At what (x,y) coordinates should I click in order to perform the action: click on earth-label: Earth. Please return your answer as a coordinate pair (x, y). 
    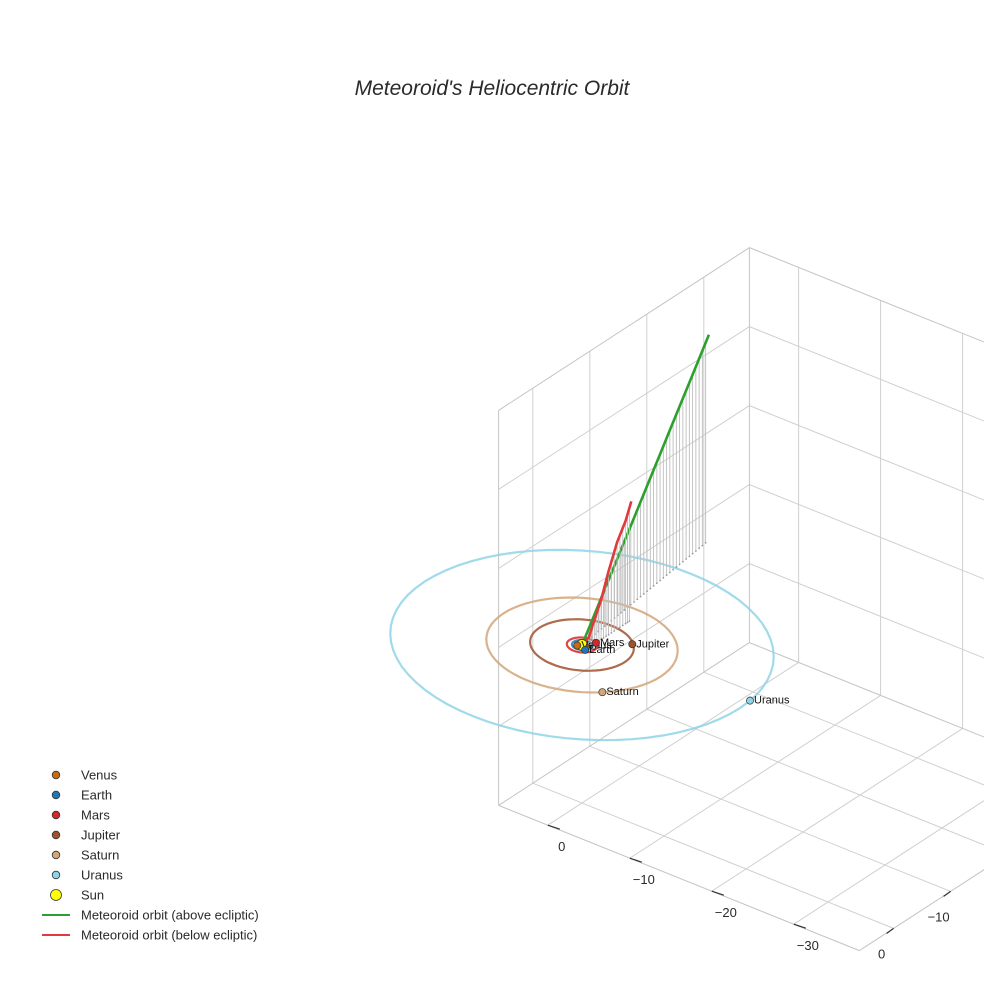
    Looking at the image, I should click on (602, 650).